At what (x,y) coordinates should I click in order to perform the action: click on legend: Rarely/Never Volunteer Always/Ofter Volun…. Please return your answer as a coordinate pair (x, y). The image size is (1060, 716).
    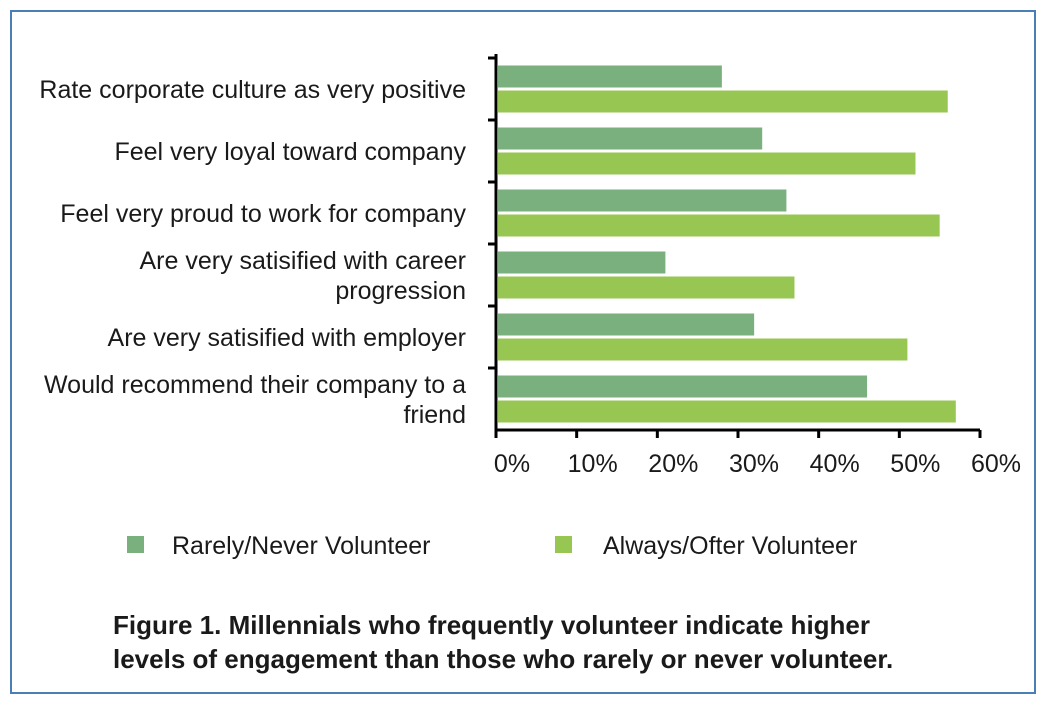
    Looking at the image, I should click on (492, 546).